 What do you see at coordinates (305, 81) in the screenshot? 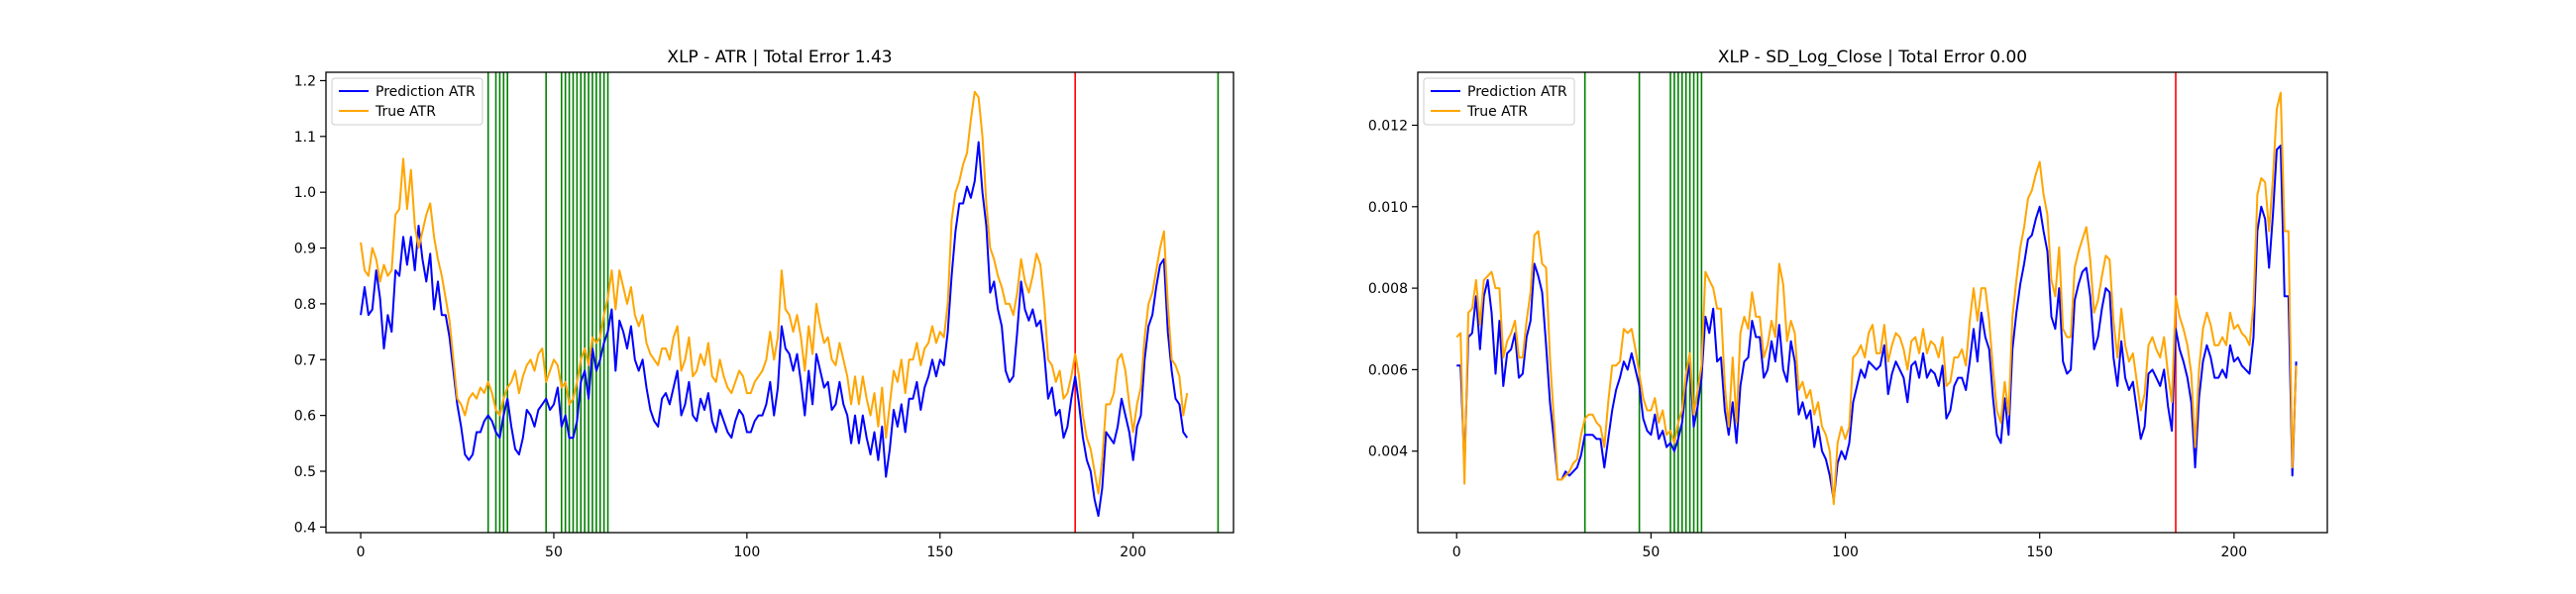
I see `y-tick-label: 1.2` at bounding box center [305, 81].